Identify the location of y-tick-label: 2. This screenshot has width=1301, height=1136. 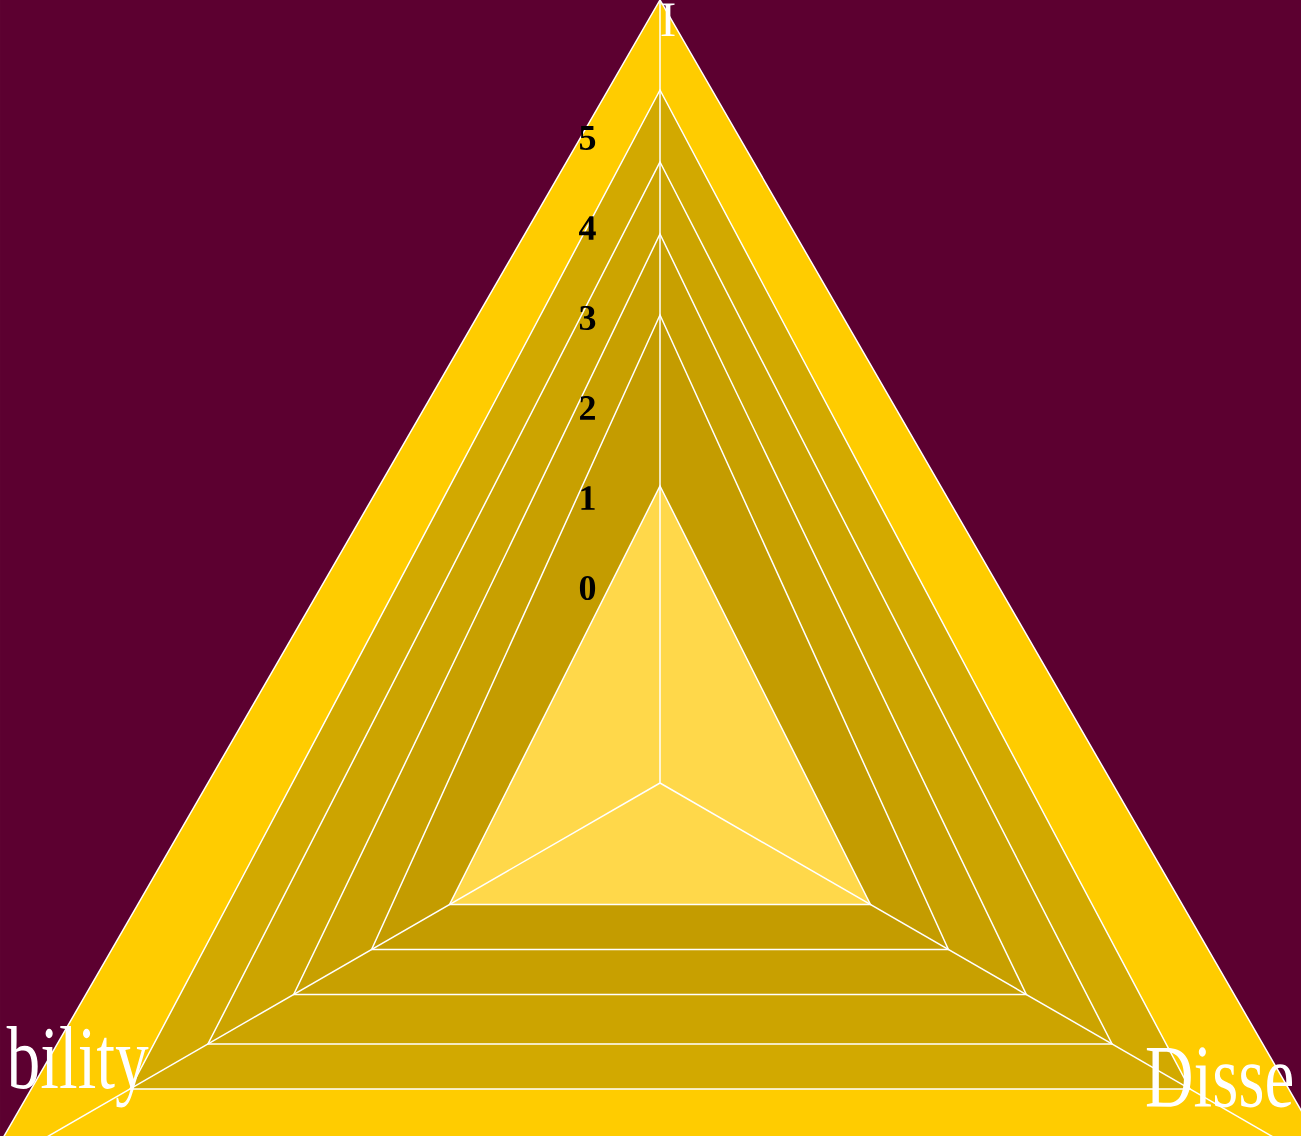
(587, 408).